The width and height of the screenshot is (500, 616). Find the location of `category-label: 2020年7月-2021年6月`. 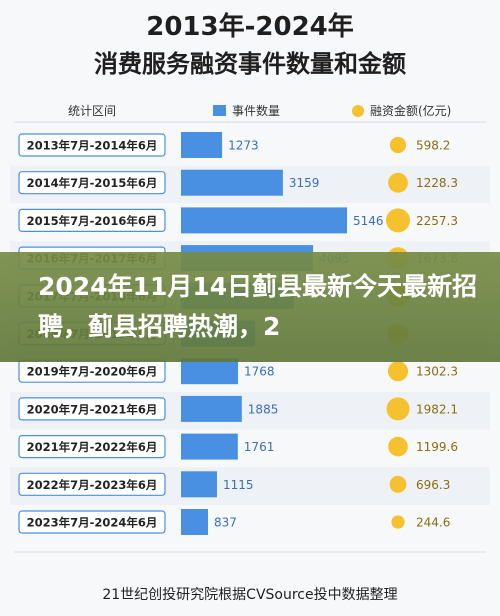

category-label: 2020年7月-2021年6月 is located at coordinates (92, 409).